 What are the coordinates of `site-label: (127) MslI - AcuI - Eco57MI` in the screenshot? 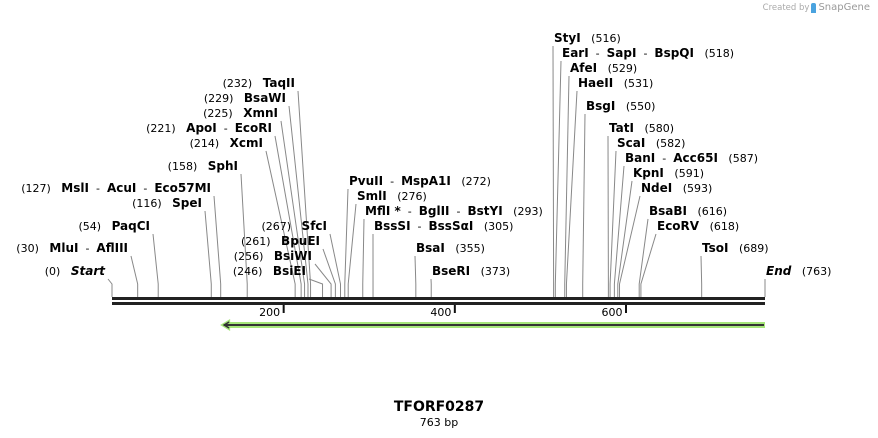 It's located at (116, 188).